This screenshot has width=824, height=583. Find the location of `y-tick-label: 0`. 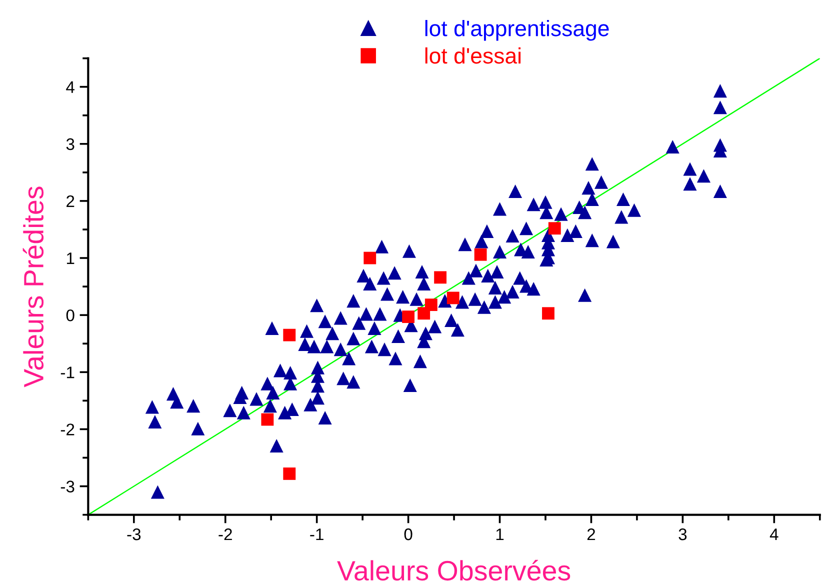

y-tick-label: 0 is located at coordinates (70, 315).